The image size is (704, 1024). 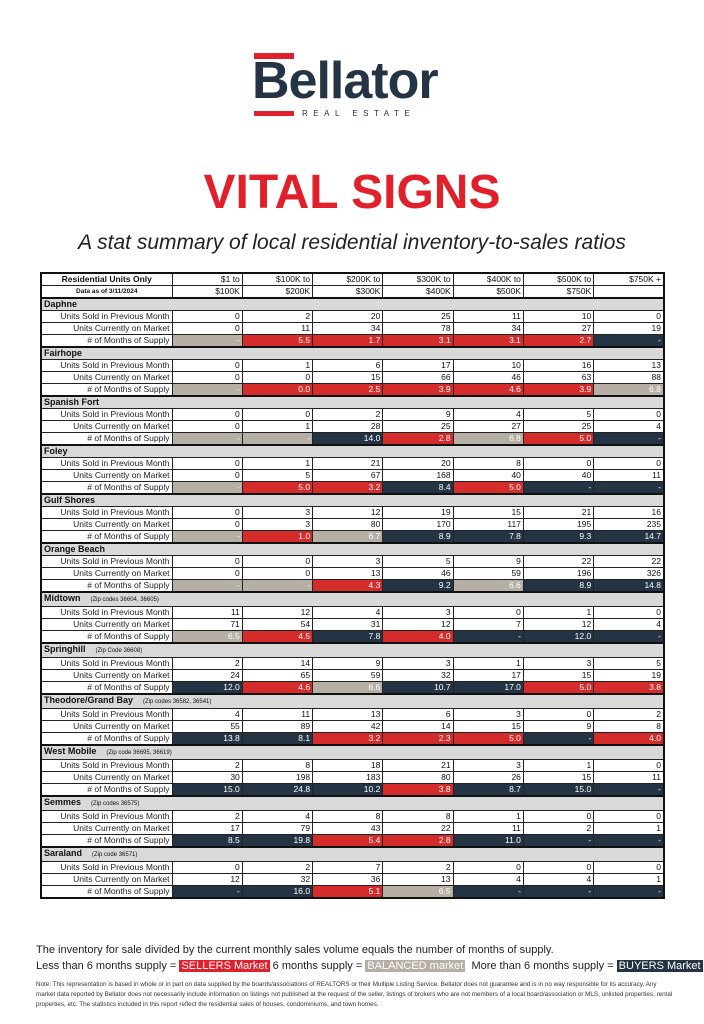 What do you see at coordinates (352, 500) in the screenshot?
I see `section-name-cell: Gulf Shores` at bounding box center [352, 500].